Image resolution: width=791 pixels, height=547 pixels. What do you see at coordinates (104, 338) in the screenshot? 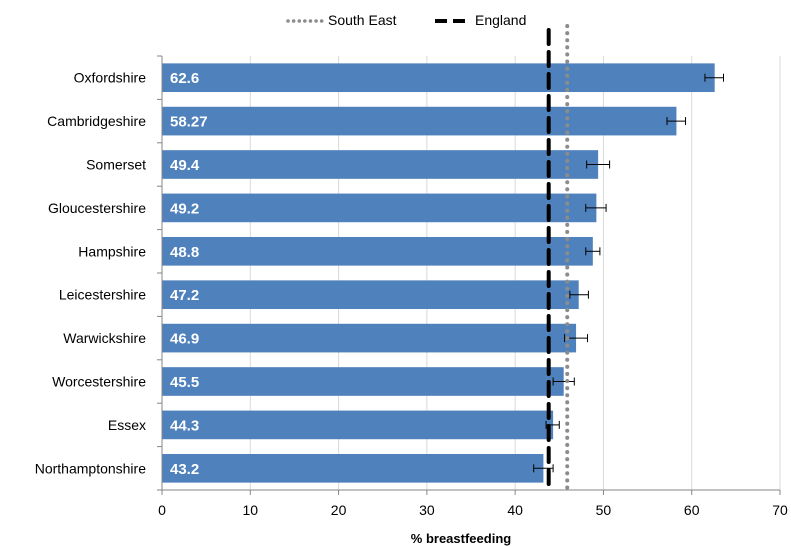
I see `category-label: Warwickshire` at bounding box center [104, 338].